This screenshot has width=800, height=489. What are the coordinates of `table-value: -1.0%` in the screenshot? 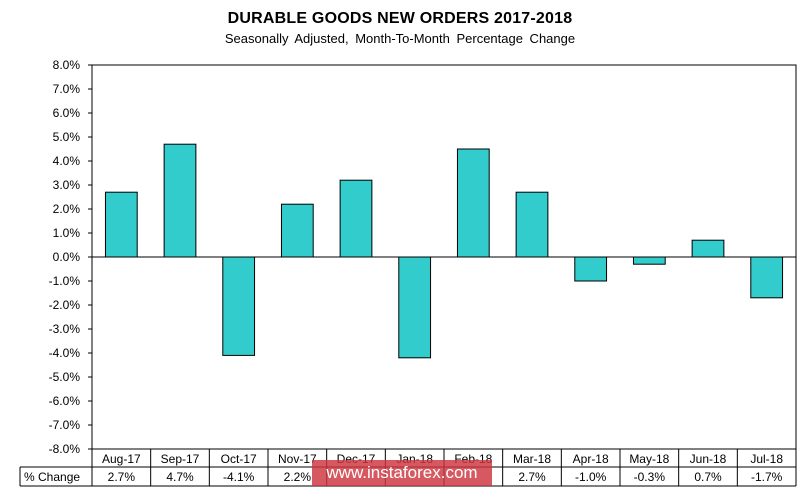 It's located at (591, 477).